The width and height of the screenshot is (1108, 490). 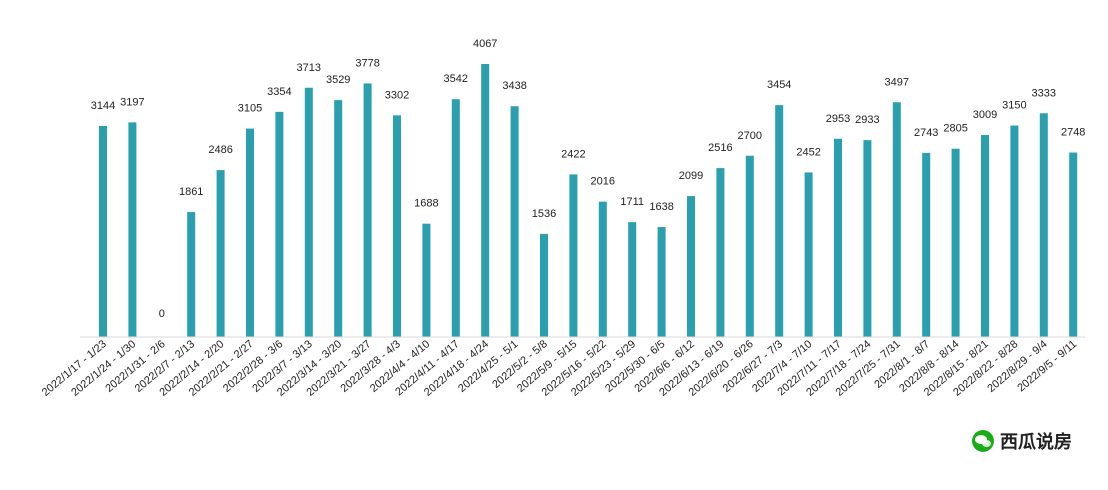 What do you see at coordinates (397, 95) in the screenshot?
I see `value-label-10: 3302` at bounding box center [397, 95].